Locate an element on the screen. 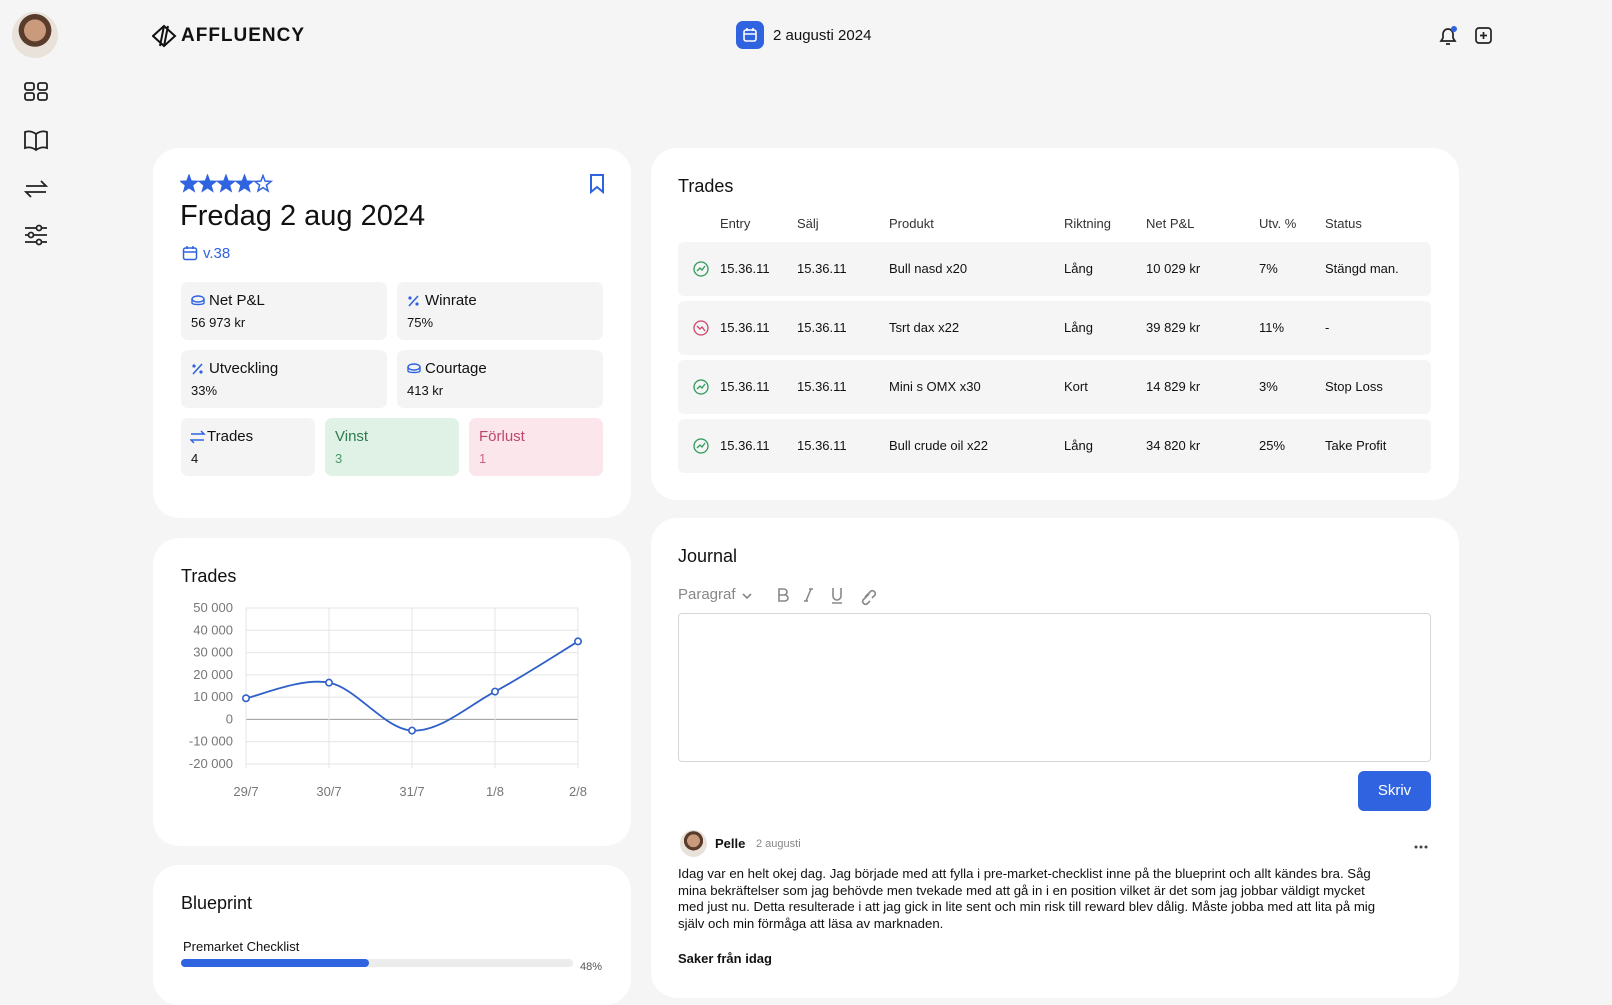  entry-subheading: Saker från idag is located at coordinates (725, 958).